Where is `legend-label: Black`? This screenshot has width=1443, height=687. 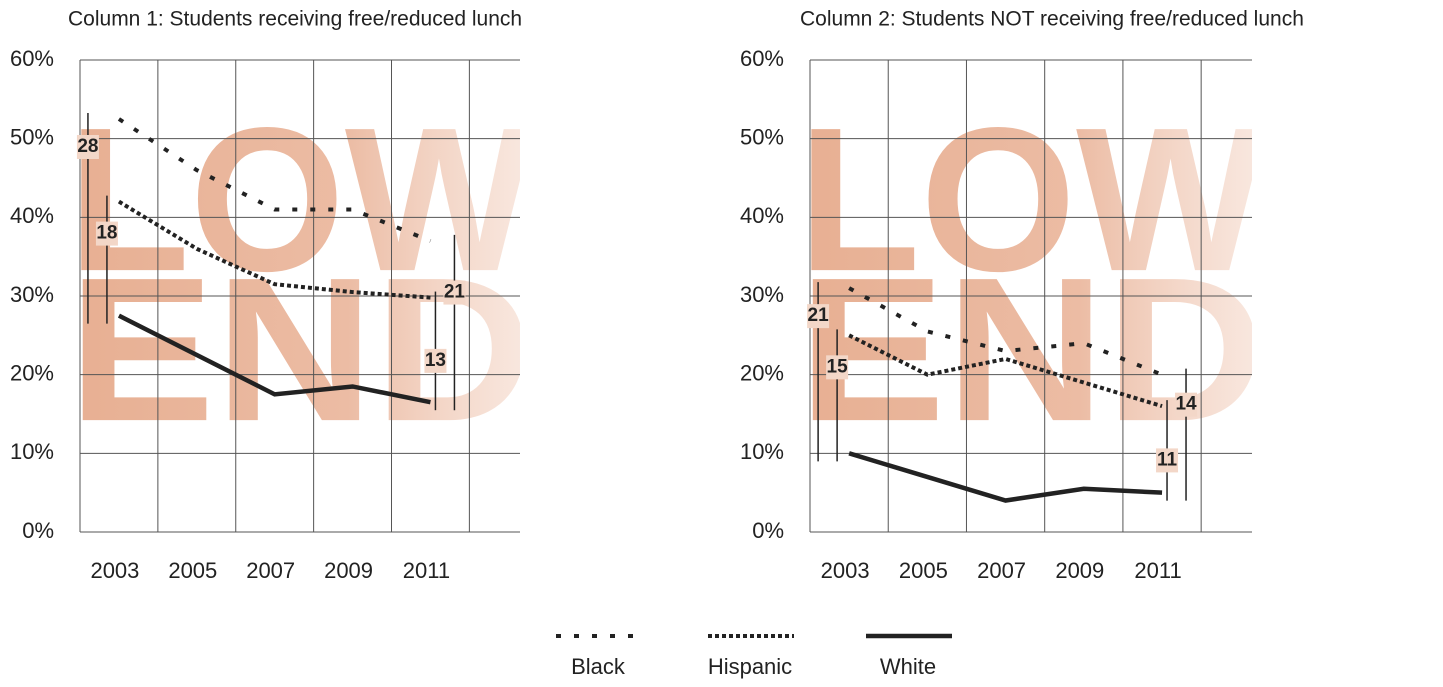
legend-label: Black is located at coordinates (598, 666).